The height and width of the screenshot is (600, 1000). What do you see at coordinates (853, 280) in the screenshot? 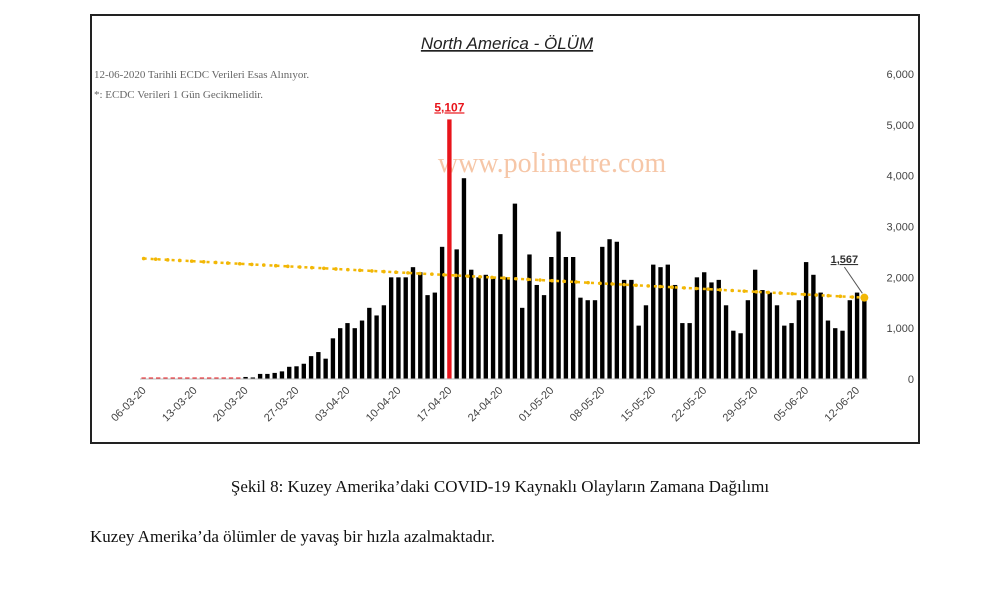
I see `last-value-pointer` at bounding box center [853, 280].